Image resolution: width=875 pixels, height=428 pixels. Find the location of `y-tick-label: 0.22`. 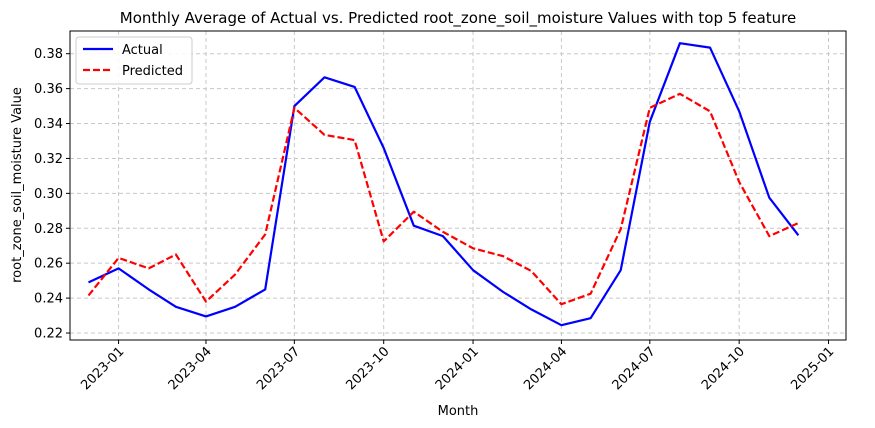

y-tick-label: 0.22 is located at coordinates (48, 334).